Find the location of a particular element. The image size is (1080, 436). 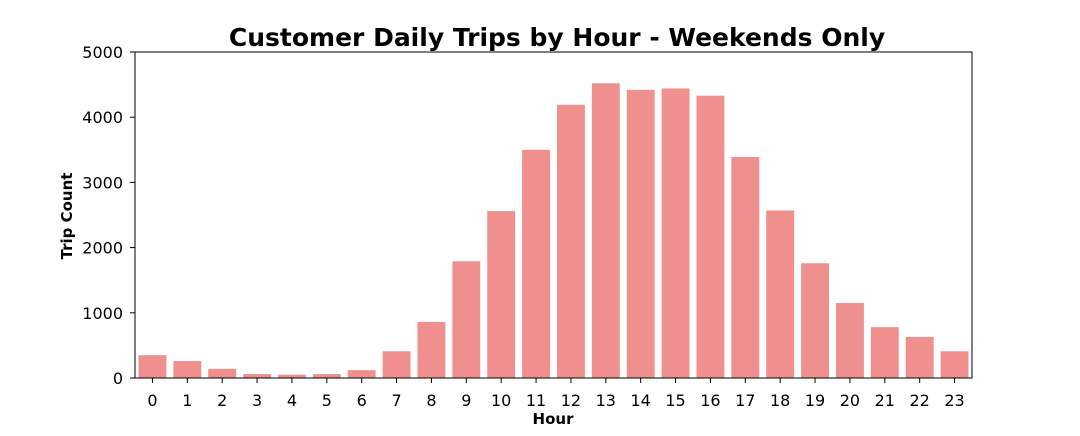

y-tick-label: 0 is located at coordinates (118, 378).